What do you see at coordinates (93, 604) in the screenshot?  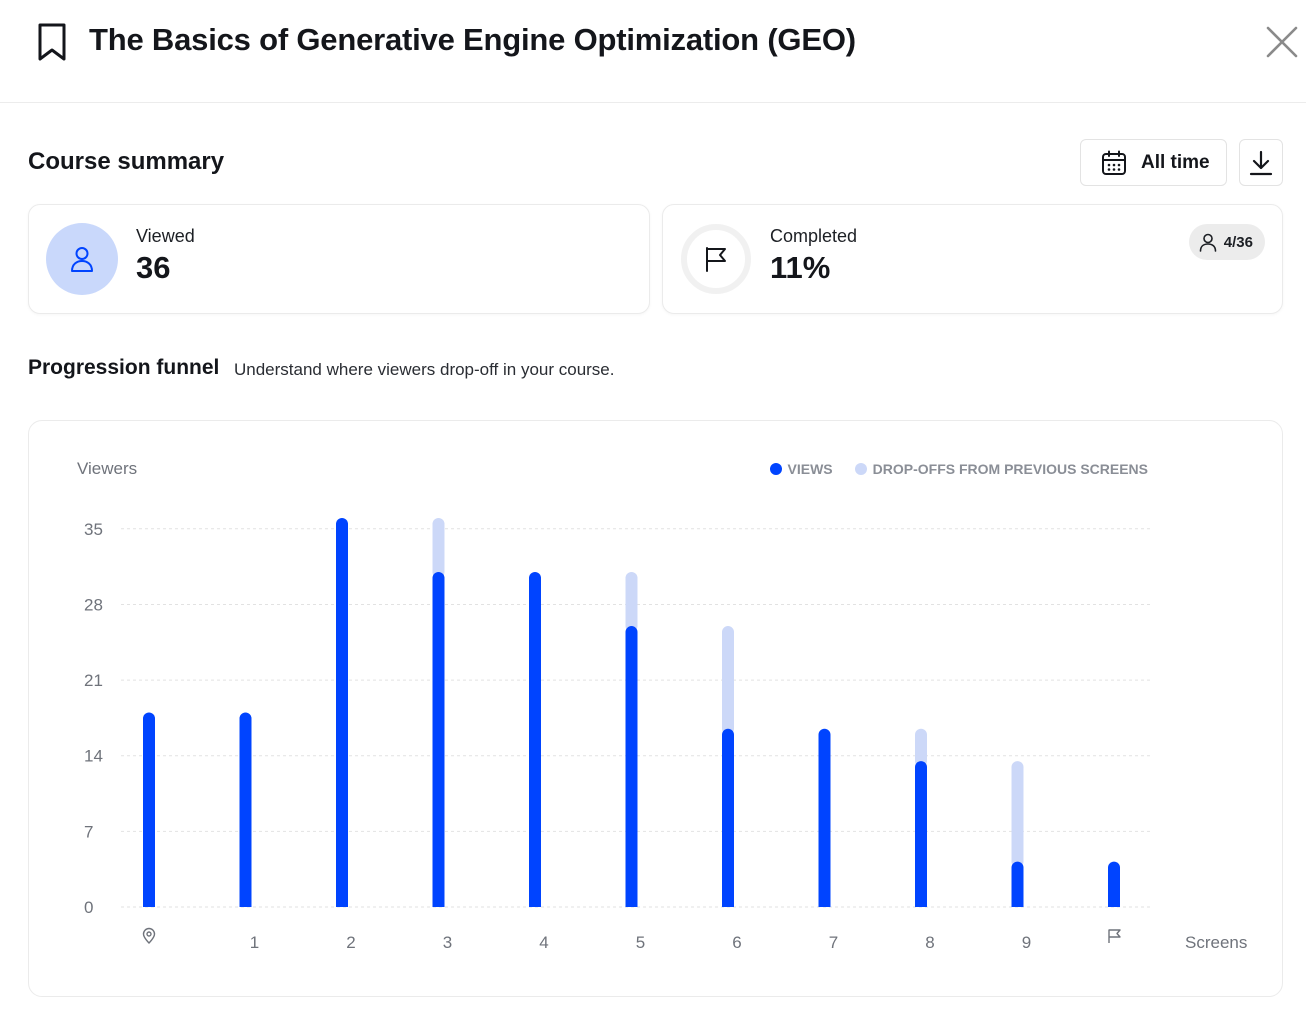 I see `y-tick-label: 28` at bounding box center [93, 604].